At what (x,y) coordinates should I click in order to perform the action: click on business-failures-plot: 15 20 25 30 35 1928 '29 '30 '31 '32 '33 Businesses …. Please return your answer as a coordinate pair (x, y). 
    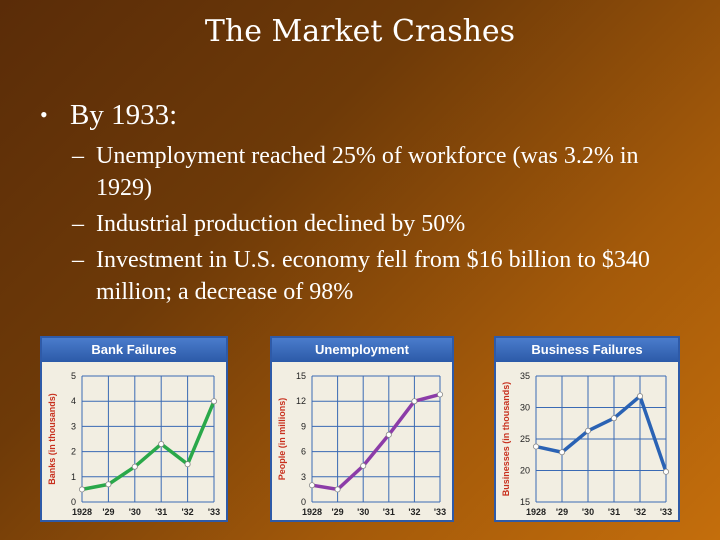
    Looking at the image, I should click on (586, 444).